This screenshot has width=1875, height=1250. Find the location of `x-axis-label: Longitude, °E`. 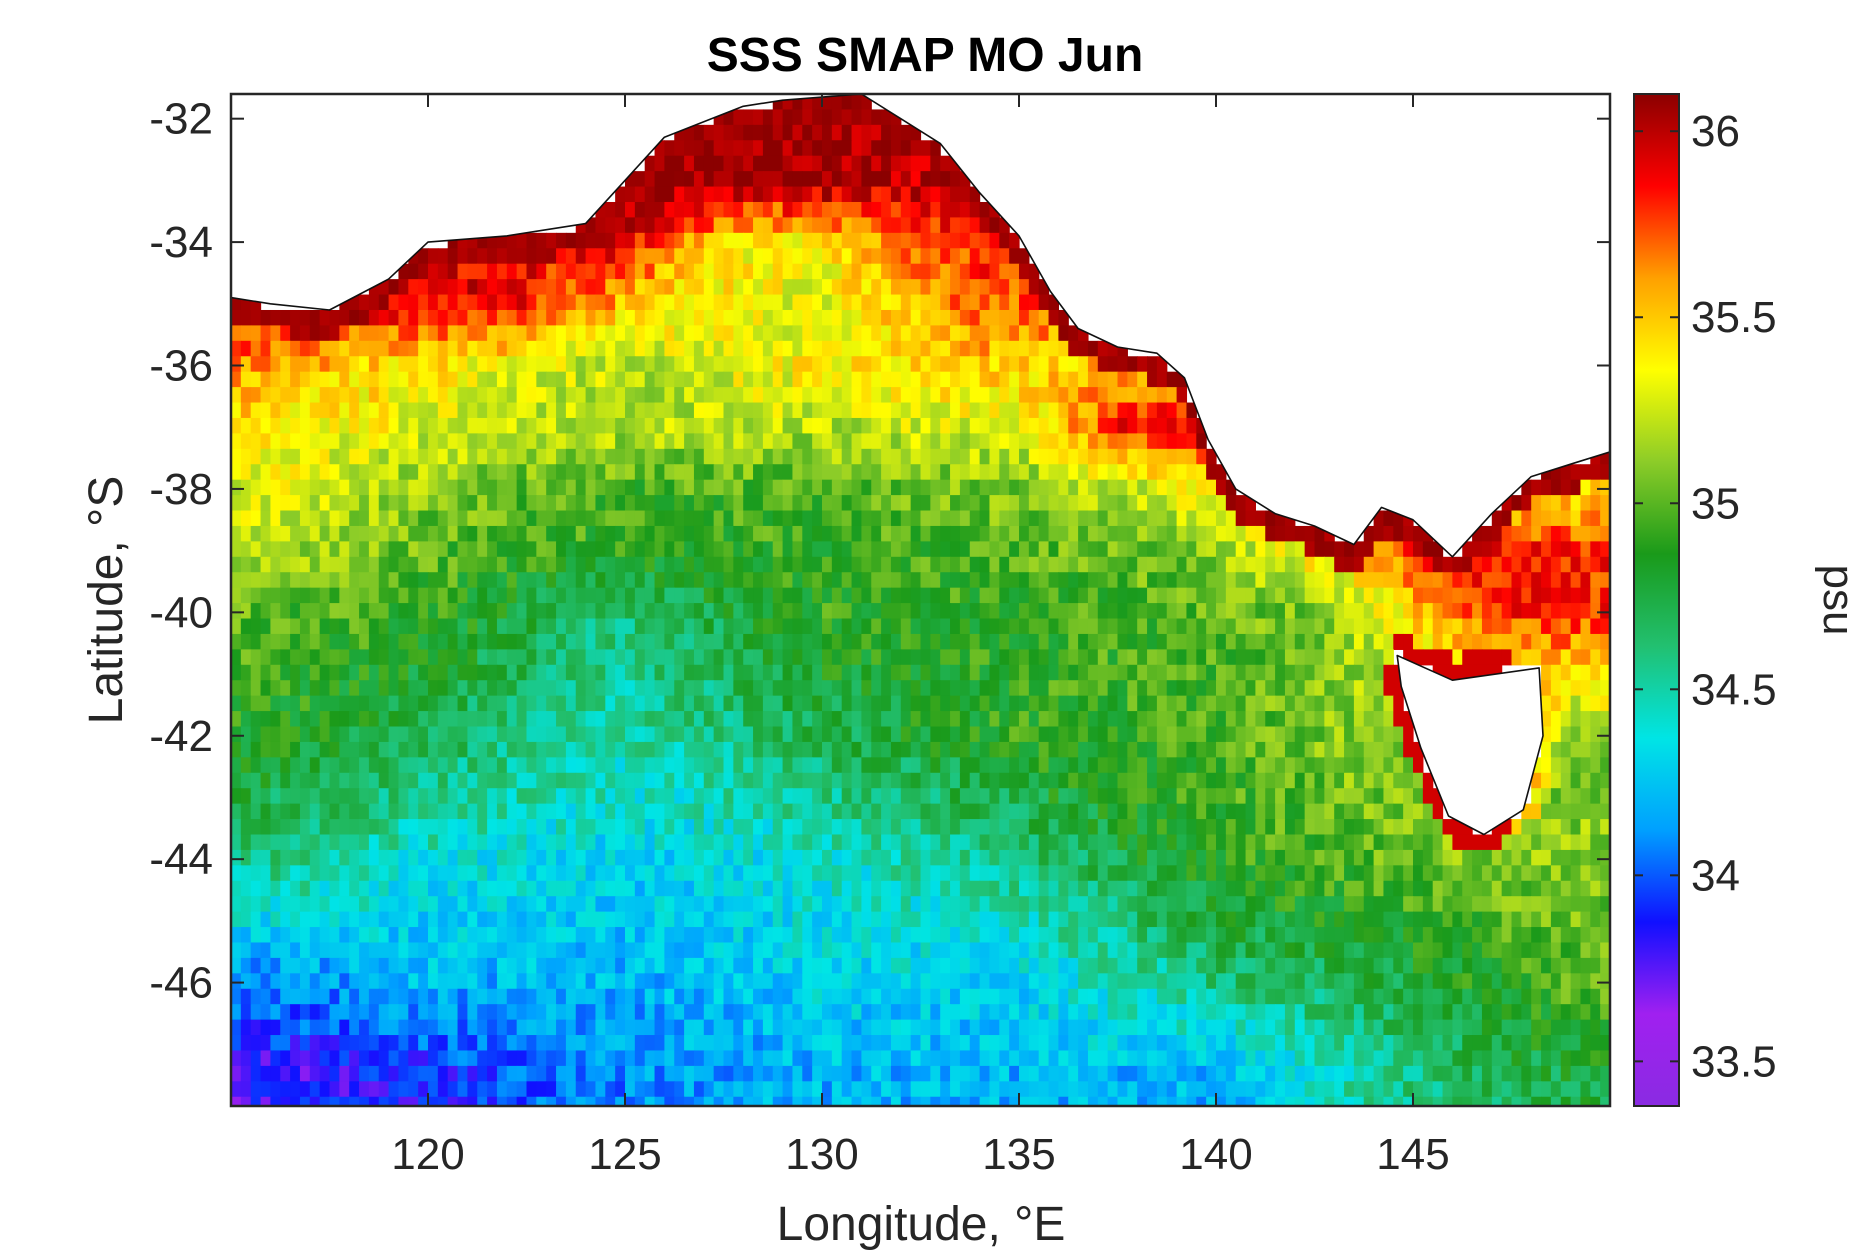

x-axis-label: Longitude, °E is located at coordinates (921, 1224).